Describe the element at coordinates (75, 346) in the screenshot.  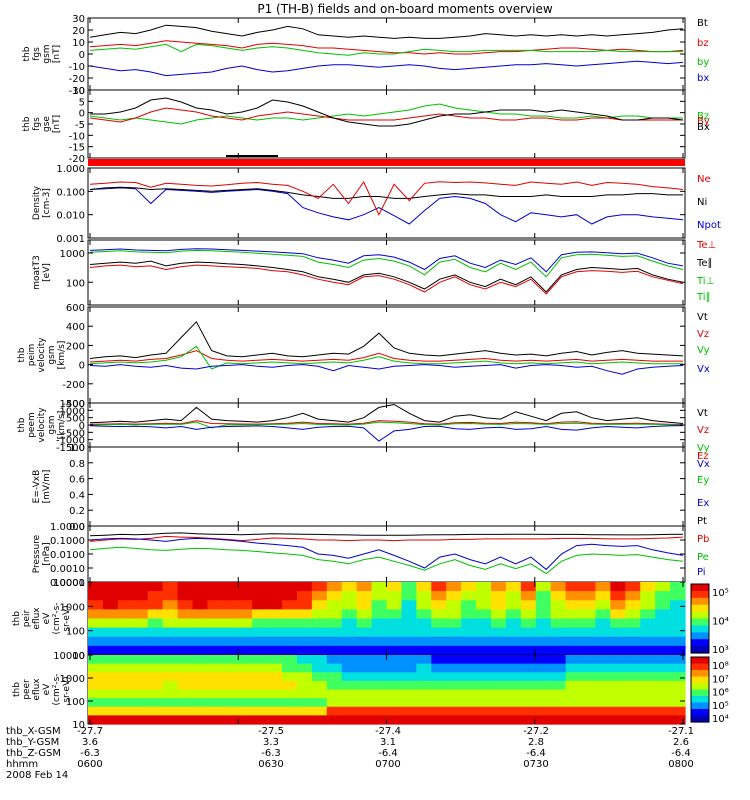
I see `y-tick-label: 200` at that location.